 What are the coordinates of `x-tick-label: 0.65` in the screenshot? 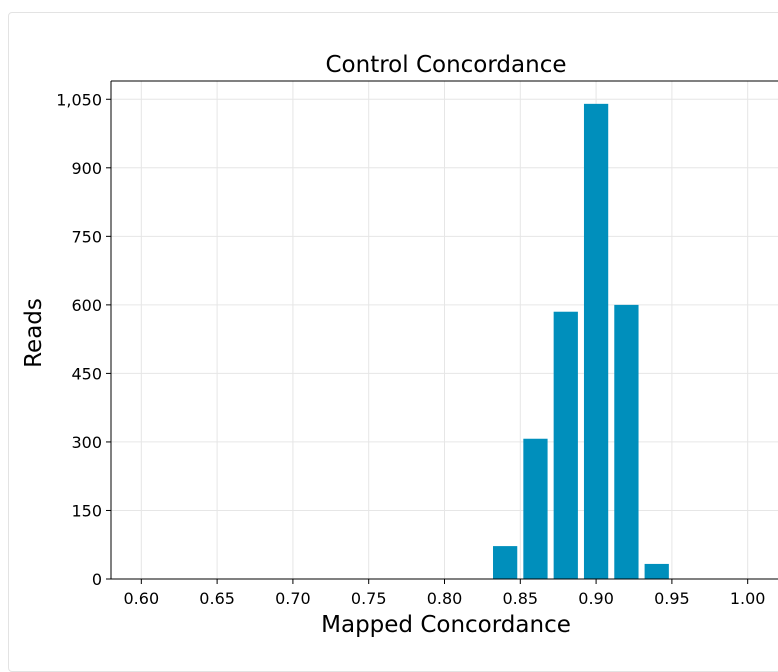 It's located at (217, 598).